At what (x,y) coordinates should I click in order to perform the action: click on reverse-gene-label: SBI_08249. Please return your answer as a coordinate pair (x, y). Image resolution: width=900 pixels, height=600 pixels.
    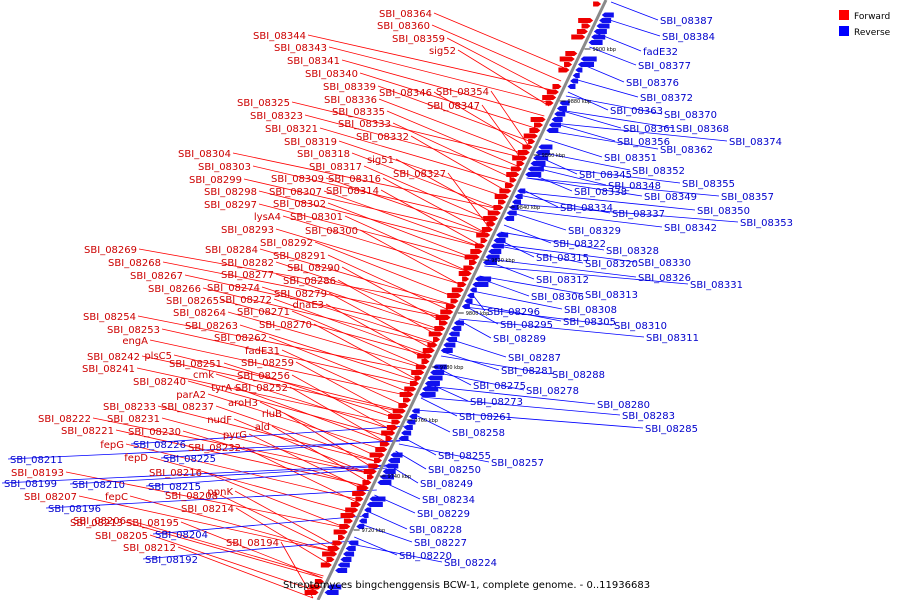
    Looking at the image, I should click on (446, 484).